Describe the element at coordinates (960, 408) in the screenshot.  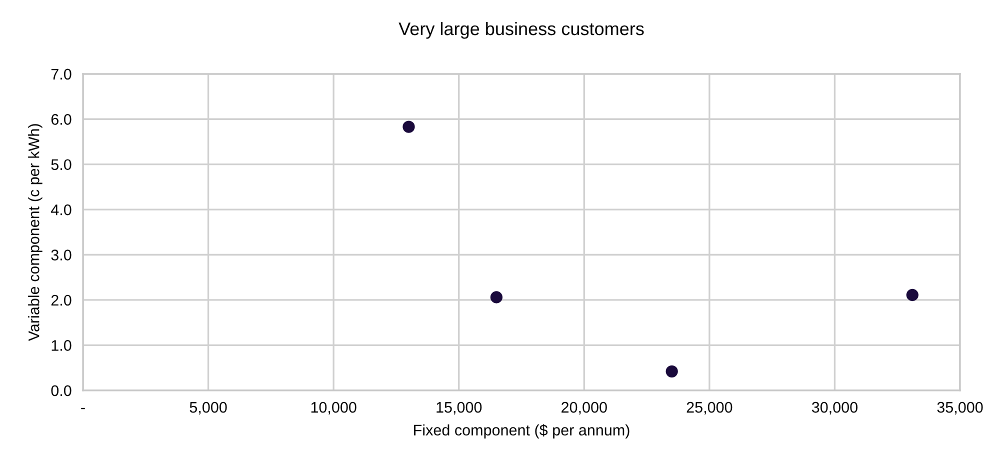
I see `x-tick-label: 35,000` at that location.